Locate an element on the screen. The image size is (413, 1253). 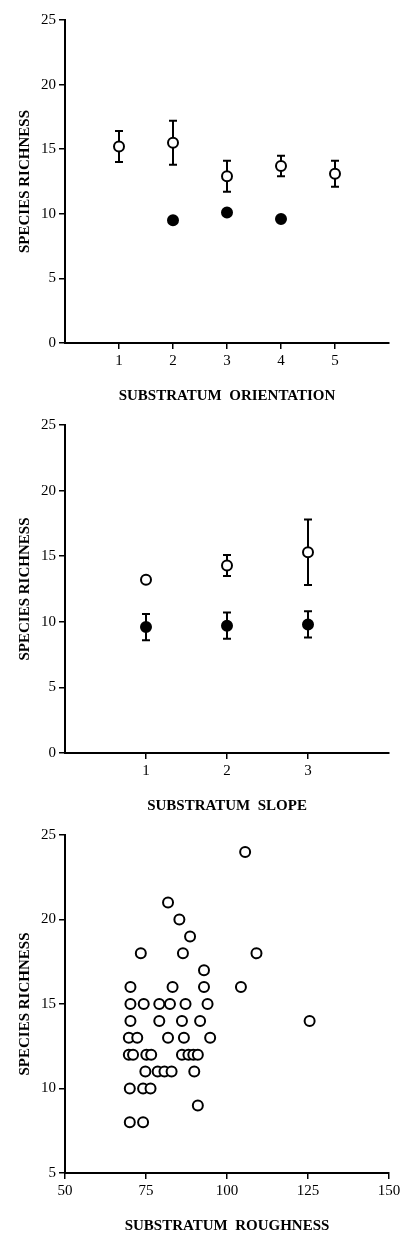
x-tick-label: 4 is located at coordinates (281, 359).